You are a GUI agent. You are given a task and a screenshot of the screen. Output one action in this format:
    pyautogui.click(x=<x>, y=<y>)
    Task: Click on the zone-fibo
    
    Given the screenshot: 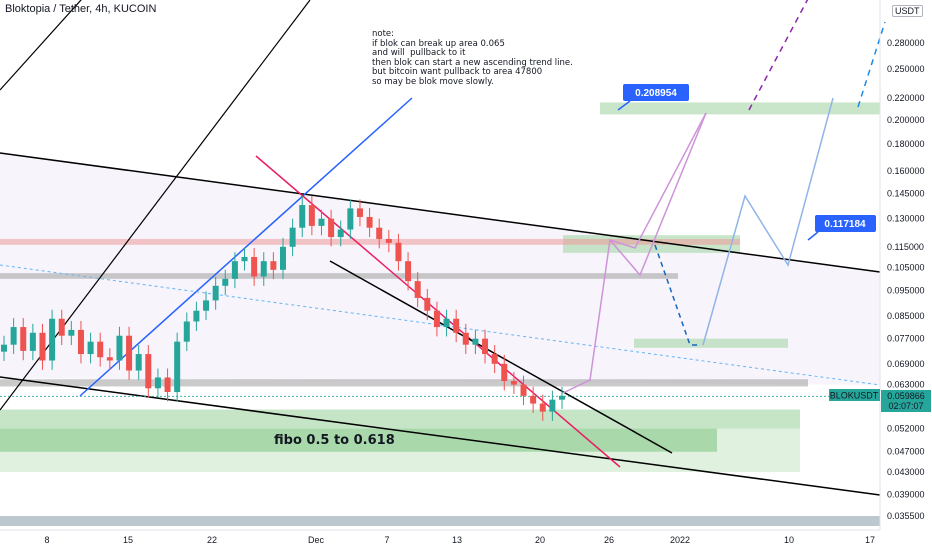 What is the action you would take?
    pyautogui.click(x=358, y=440)
    